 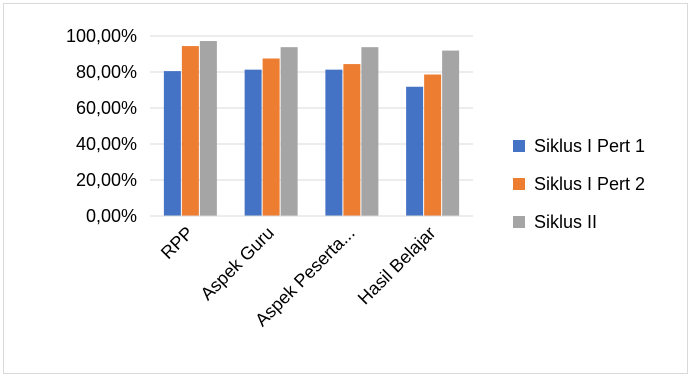 I want to click on legend-label: Siklus II, so click(x=565, y=222).